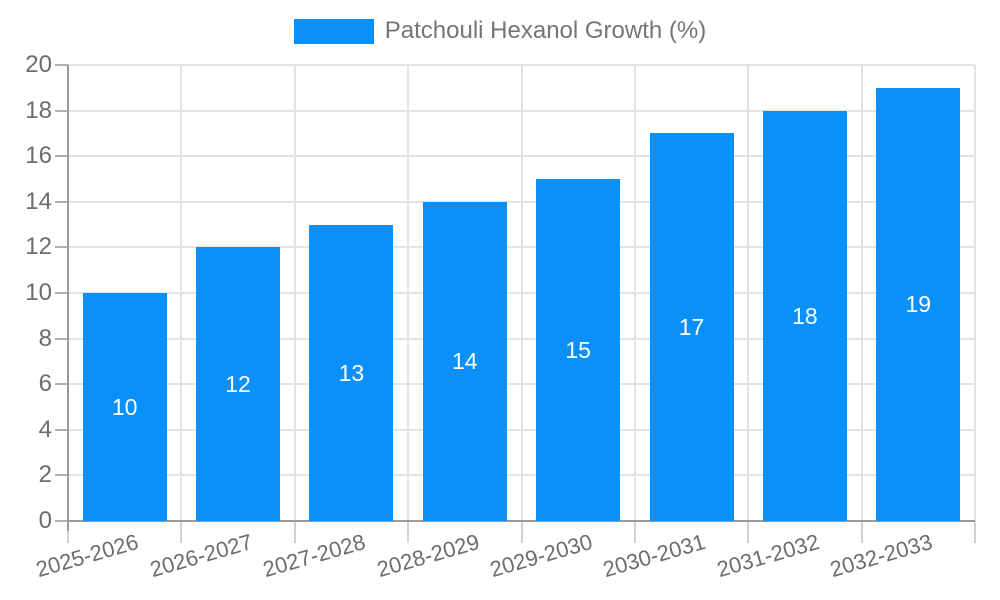 This screenshot has height=600, width=1000. I want to click on bar-value-label: 19, so click(918, 304).